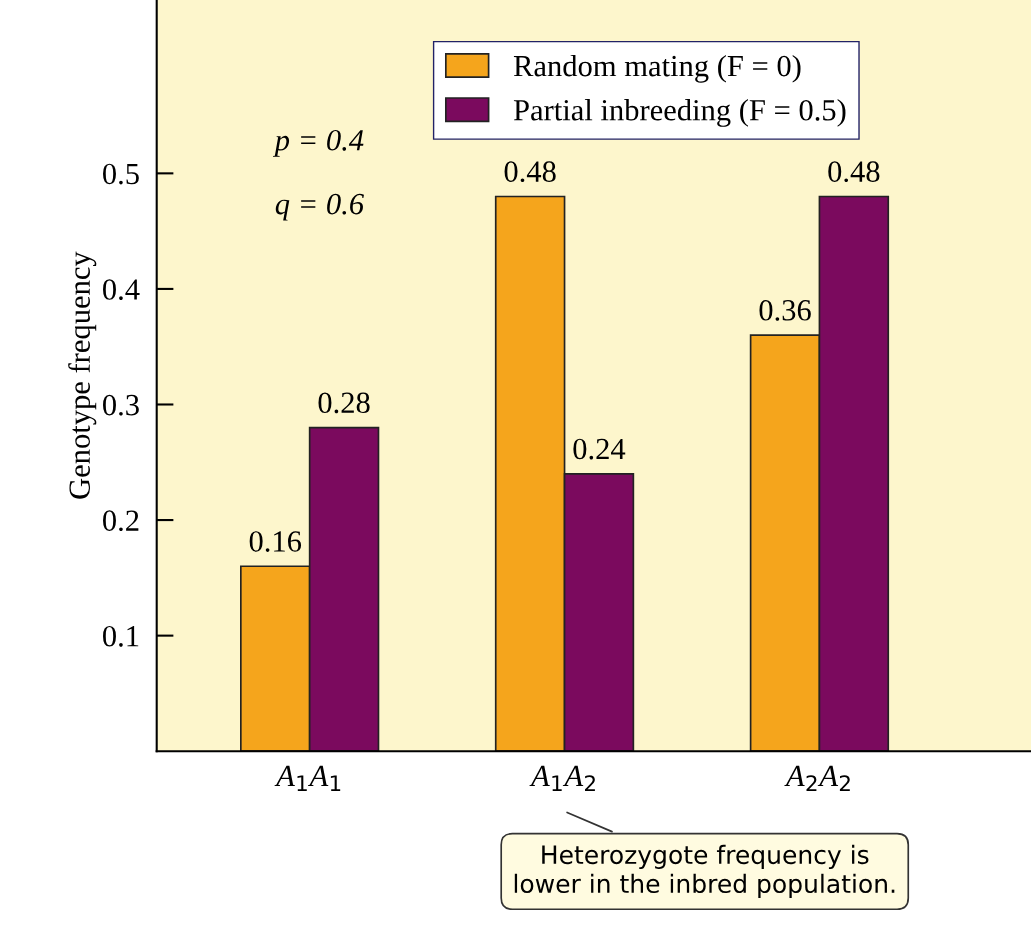  Describe the element at coordinates (319, 207) in the screenshot. I see `annotation: q = 0.6` at that location.